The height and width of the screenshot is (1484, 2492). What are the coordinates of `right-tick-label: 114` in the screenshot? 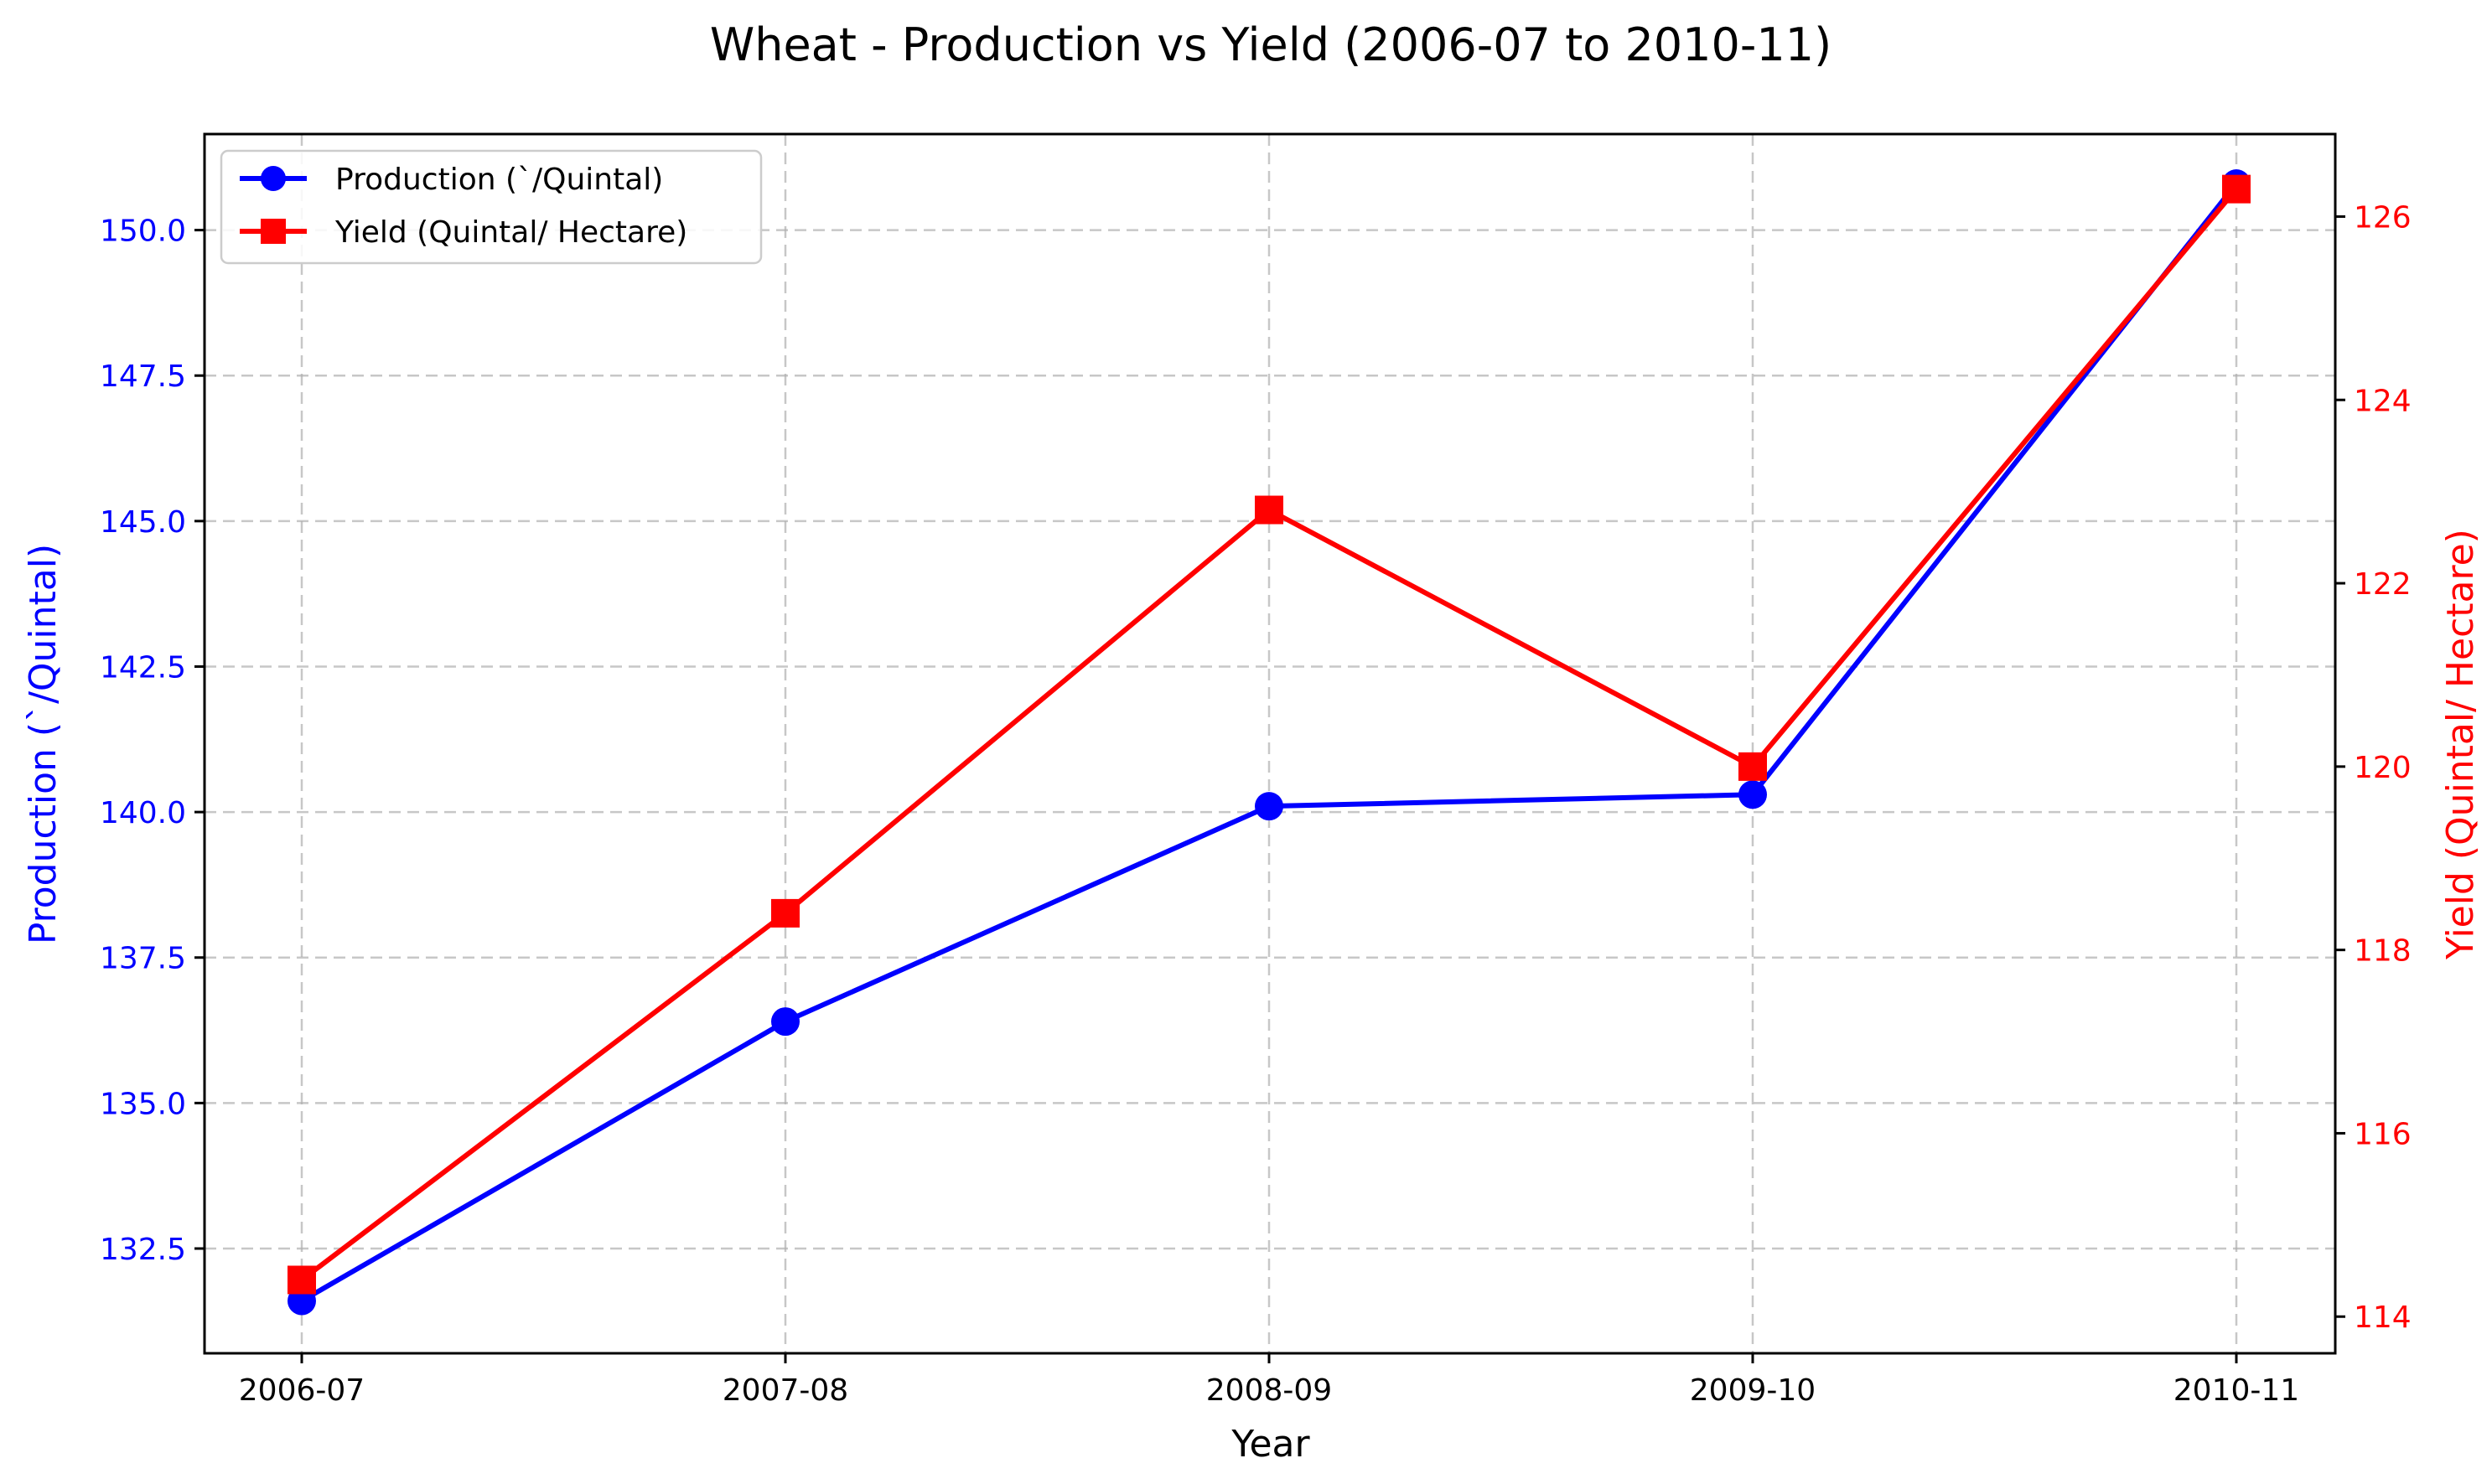 It's located at (2383, 1317).